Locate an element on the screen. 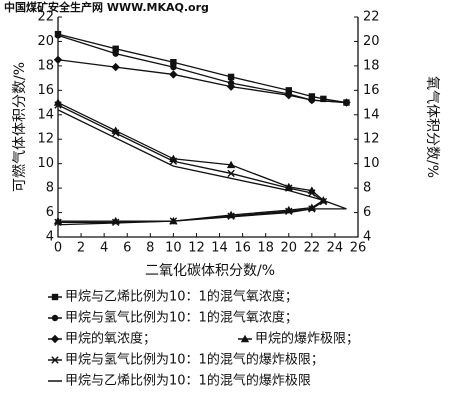  x-tick-label: 26 is located at coordinates (358, 248).